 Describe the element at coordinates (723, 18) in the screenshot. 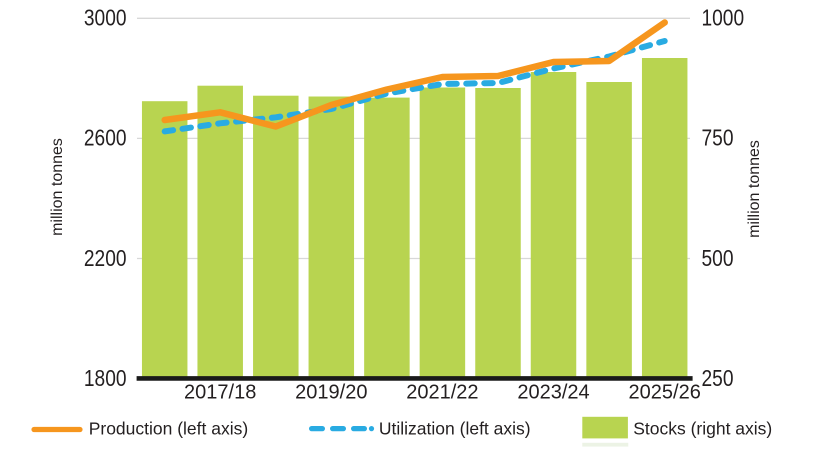

I see `svg-text: 1000` at that location.